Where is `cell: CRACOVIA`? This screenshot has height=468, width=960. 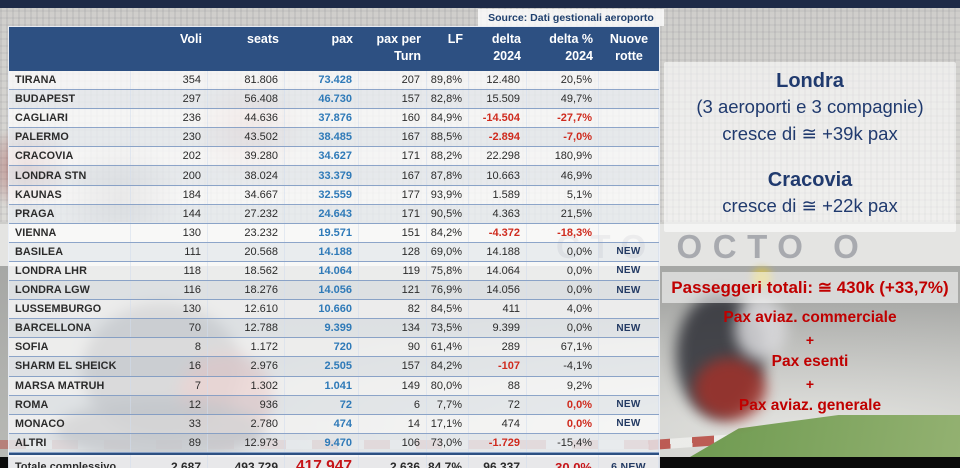
cell: CRACOVIA is located at coordinates (70, 156).